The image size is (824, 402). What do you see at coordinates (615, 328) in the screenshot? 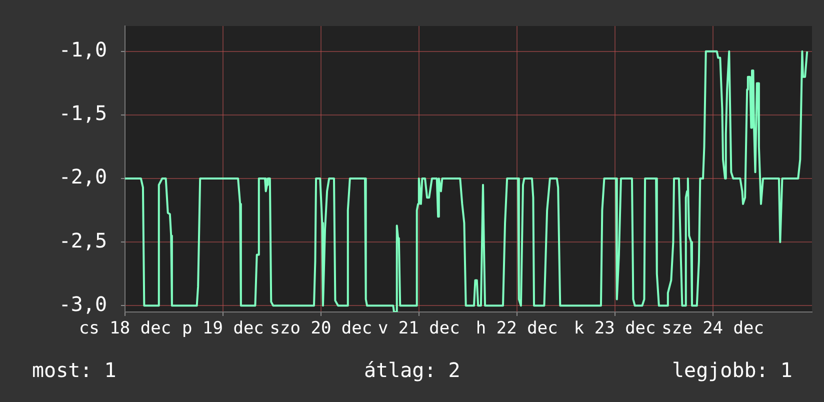
I see `x-tick-label: k 23 dec` at bounding box center [615, 328].